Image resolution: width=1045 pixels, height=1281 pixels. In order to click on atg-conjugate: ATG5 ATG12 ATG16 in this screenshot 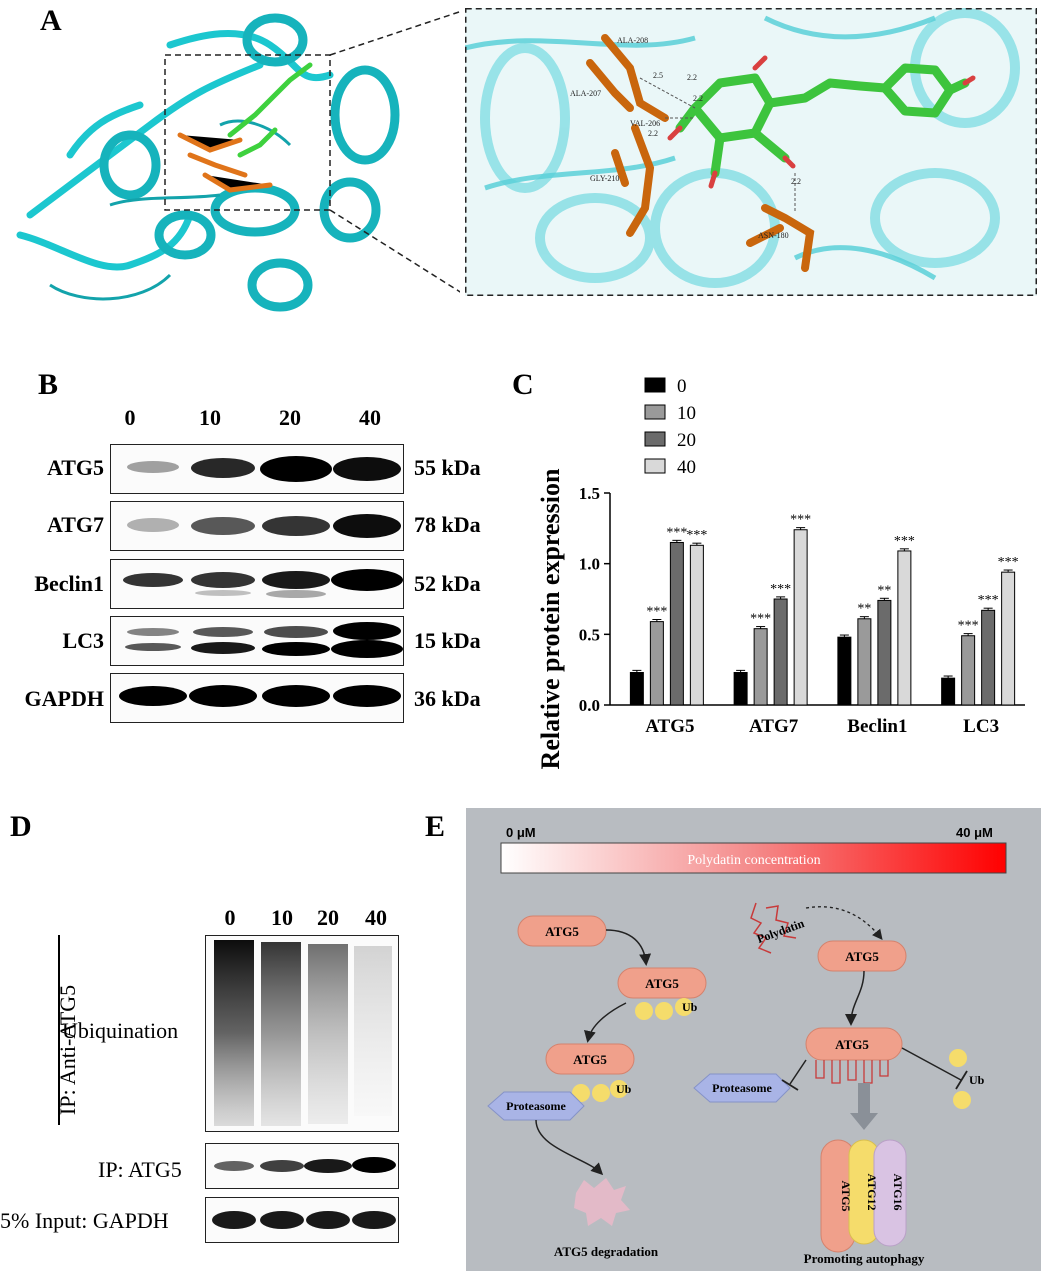, I will do `click(863, 1196)`.